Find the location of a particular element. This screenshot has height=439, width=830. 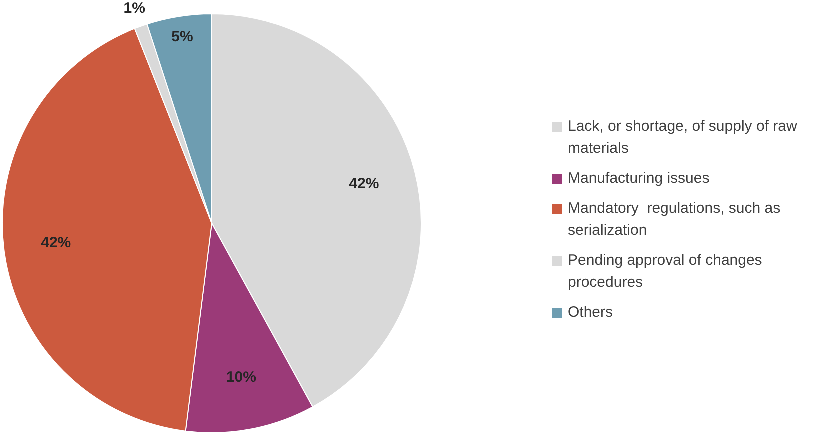

data-label: 10% is located at coordinates (241, 377).